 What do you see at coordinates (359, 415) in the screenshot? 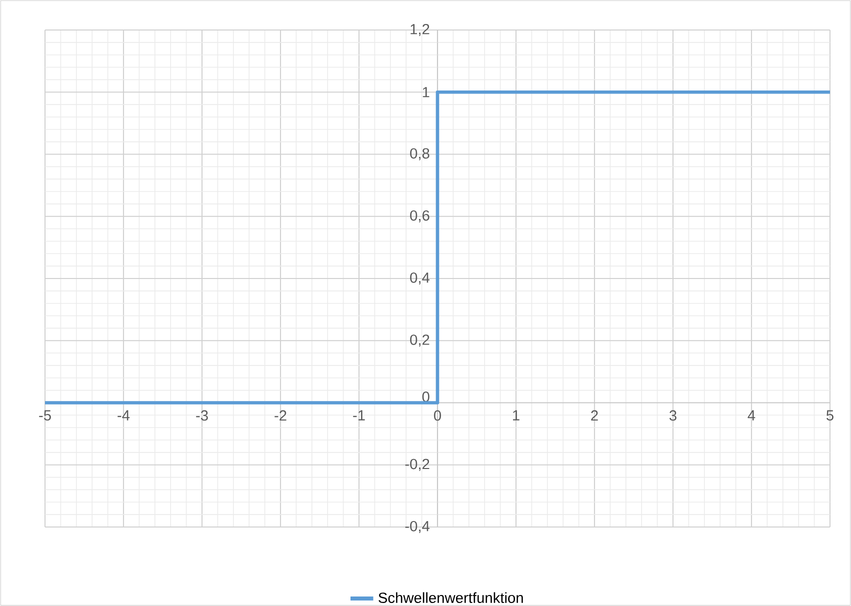
I see `x-tick-label: -1` at bounding box center [359, 415].